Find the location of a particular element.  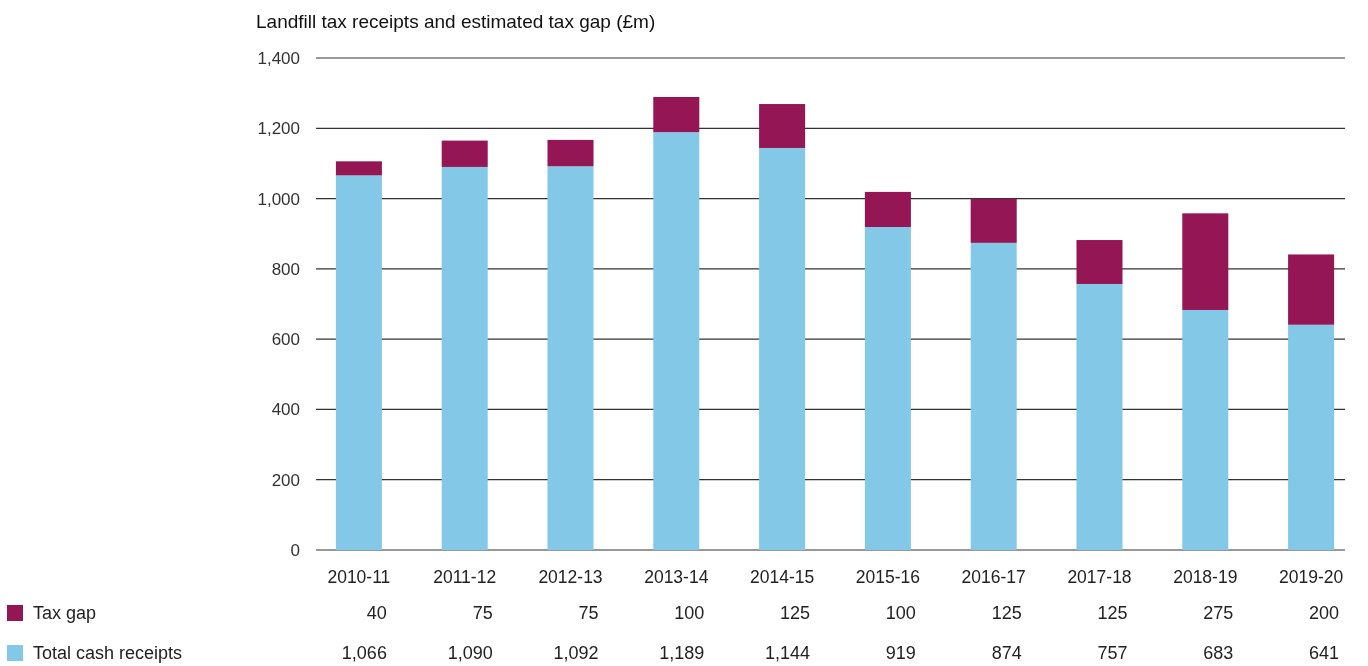

x-tick-label: 2018-19 is located at coordinates (1205, 577).